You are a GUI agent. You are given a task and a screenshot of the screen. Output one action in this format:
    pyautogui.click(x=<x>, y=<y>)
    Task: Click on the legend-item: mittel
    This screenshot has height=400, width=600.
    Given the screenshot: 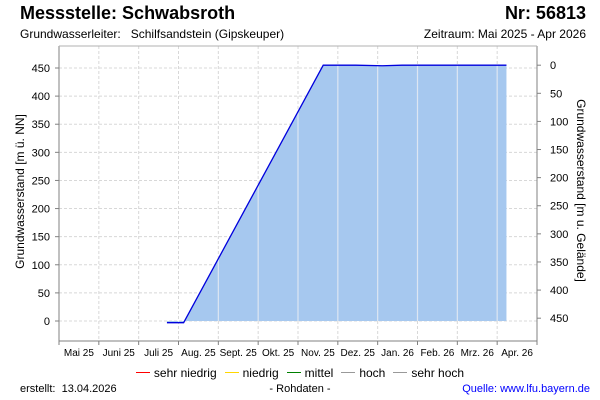 What is the action you would take?
    pyautogui.click(x=310, y=373)
    